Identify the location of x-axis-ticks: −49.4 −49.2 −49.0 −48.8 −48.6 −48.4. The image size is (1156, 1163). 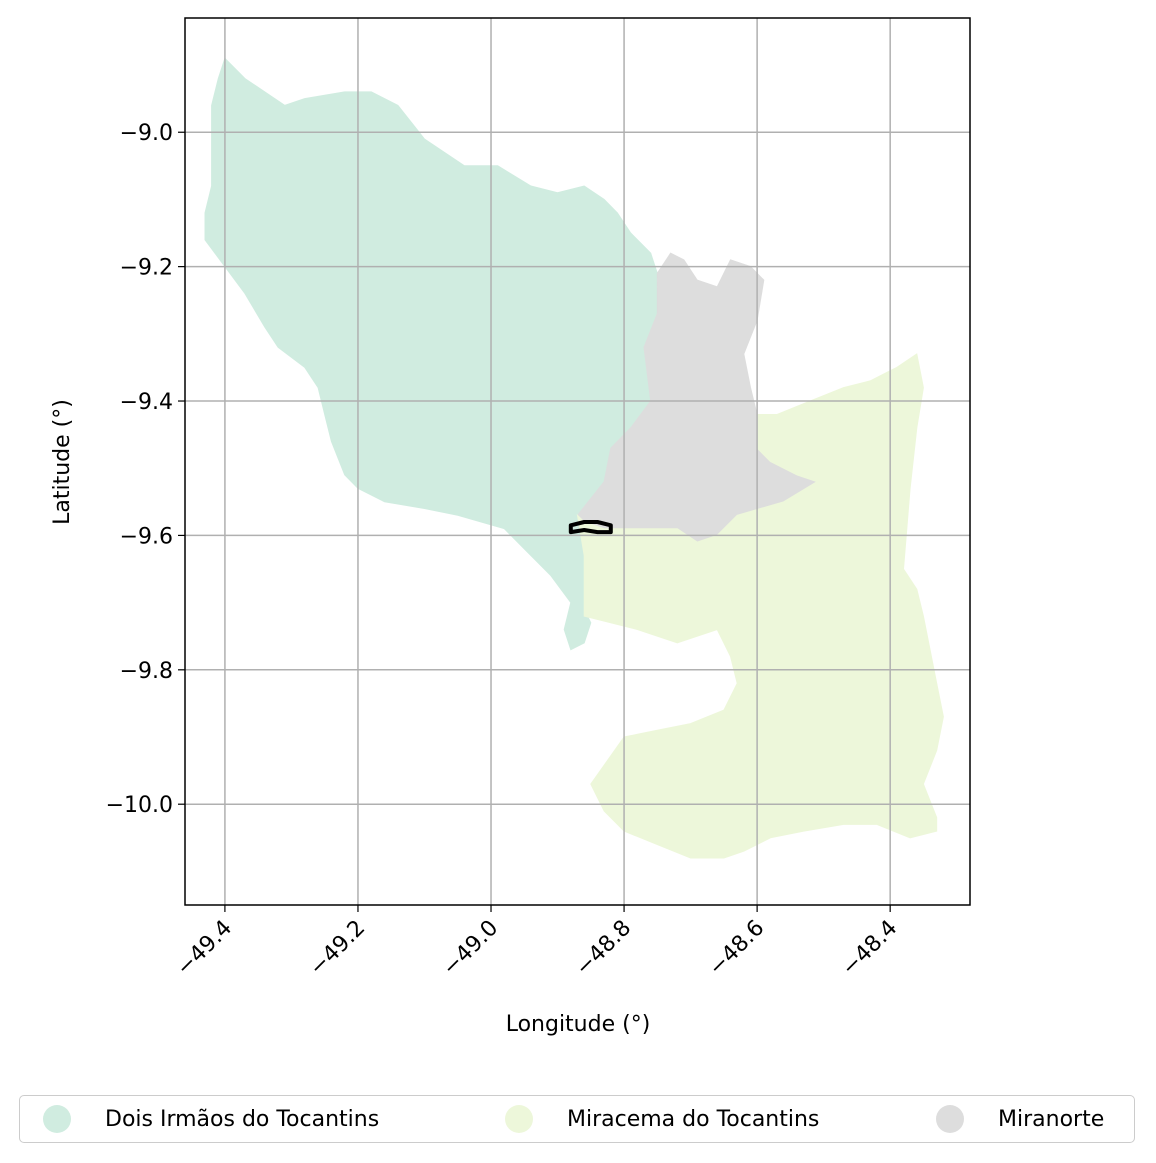
(537, 943).